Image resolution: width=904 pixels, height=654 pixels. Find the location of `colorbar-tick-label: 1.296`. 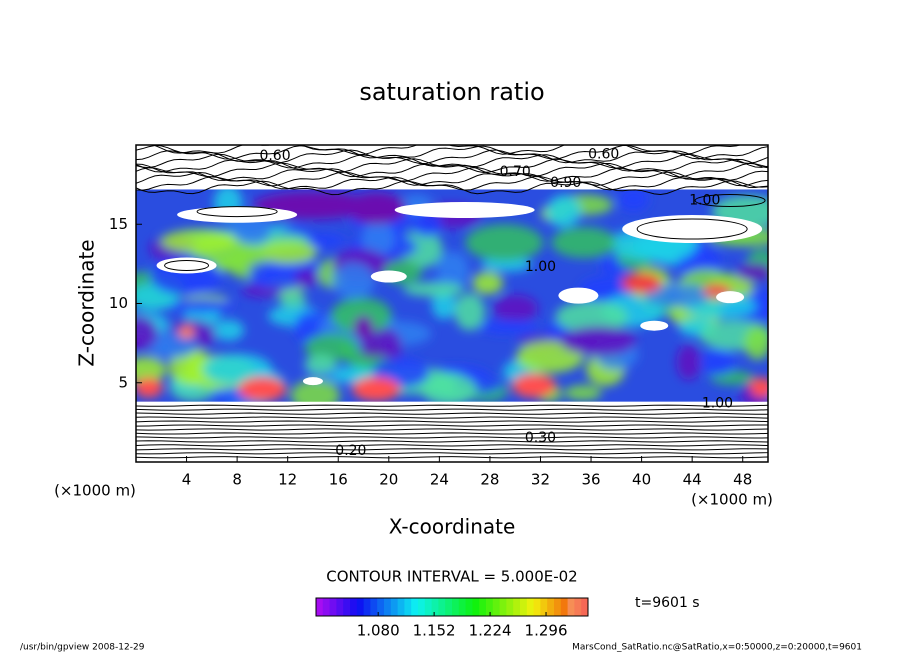

colorbar-tick-label: 1.296 is located at coordinates (546, 631).